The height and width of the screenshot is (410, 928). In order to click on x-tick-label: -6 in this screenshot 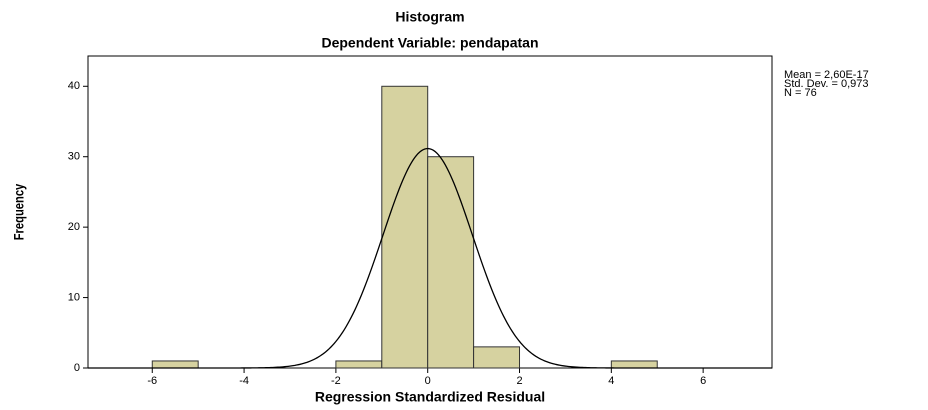, I will do `click(152, 381)`.